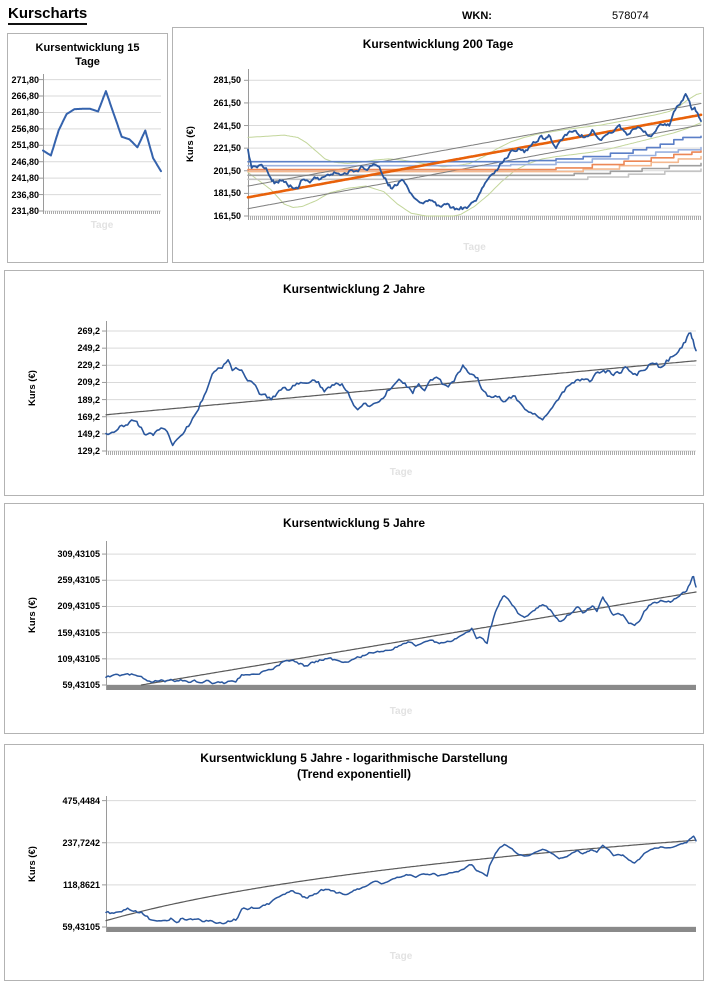 Image resolution: width=706 pixels, height=998 pixels. I want to click on chart-plot-15-tage, so click(100, 144).